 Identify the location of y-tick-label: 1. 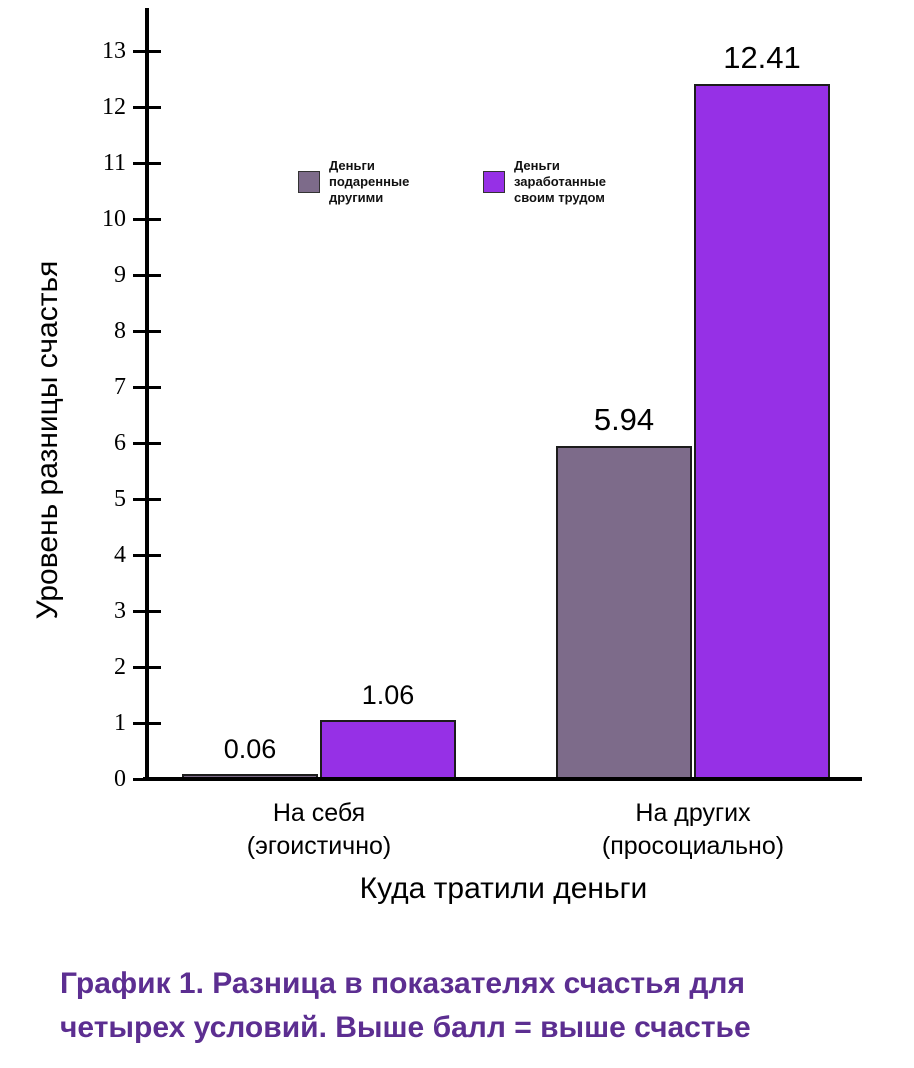
(120, 723).